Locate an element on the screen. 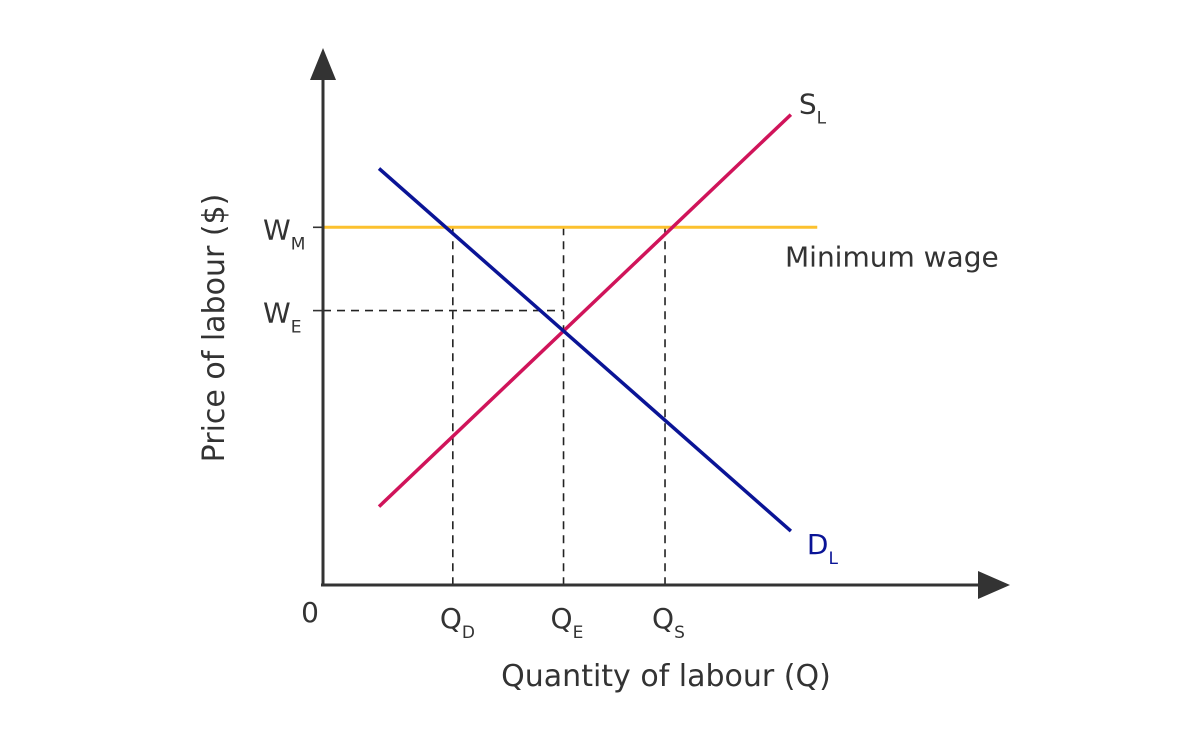  x-axis-arrowhead is located at coordinates (994, 585).